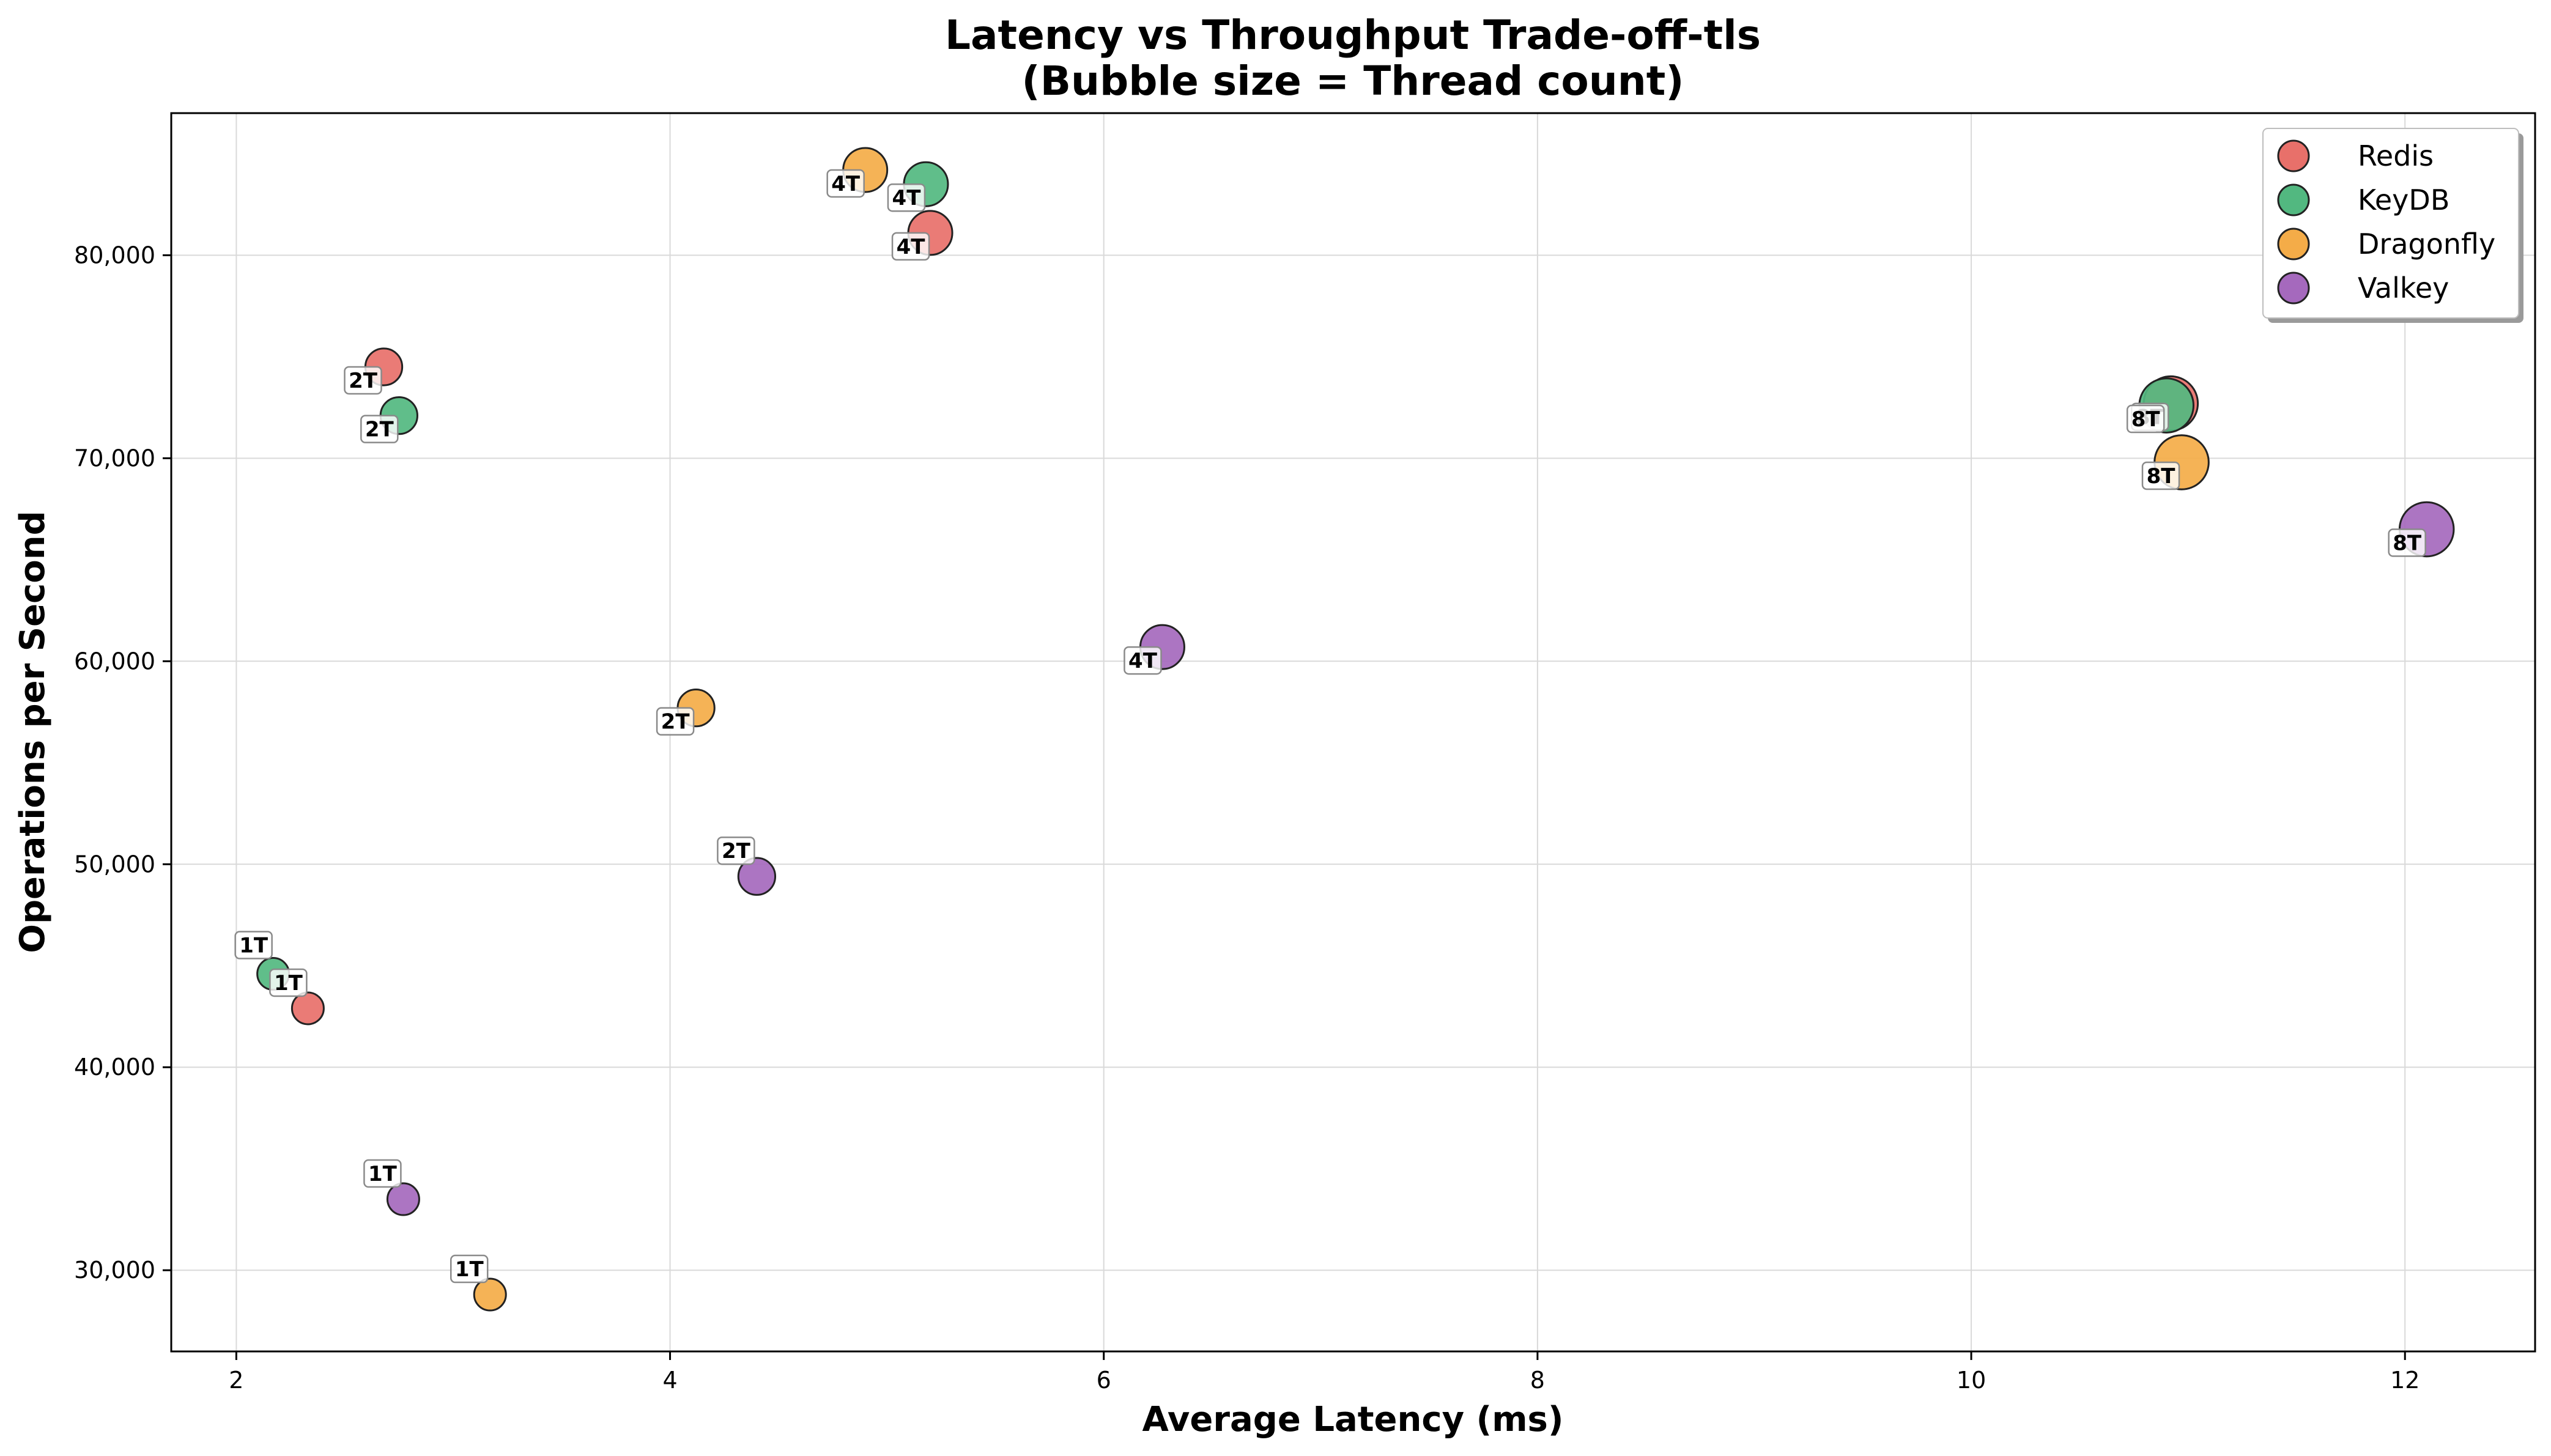  What do you see at coordinates (490, 1294) in the screenshot?
I see `bubble-dragonfly-1t` at bounding box center [490, 1294].